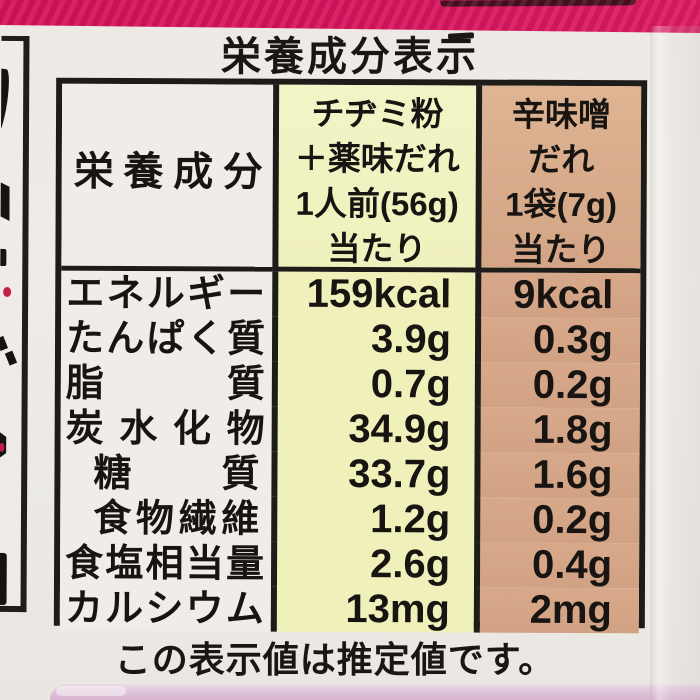 The height and width of the screenshot is (700, 700). I want to click on header-line: だれ, so click(561, 159).